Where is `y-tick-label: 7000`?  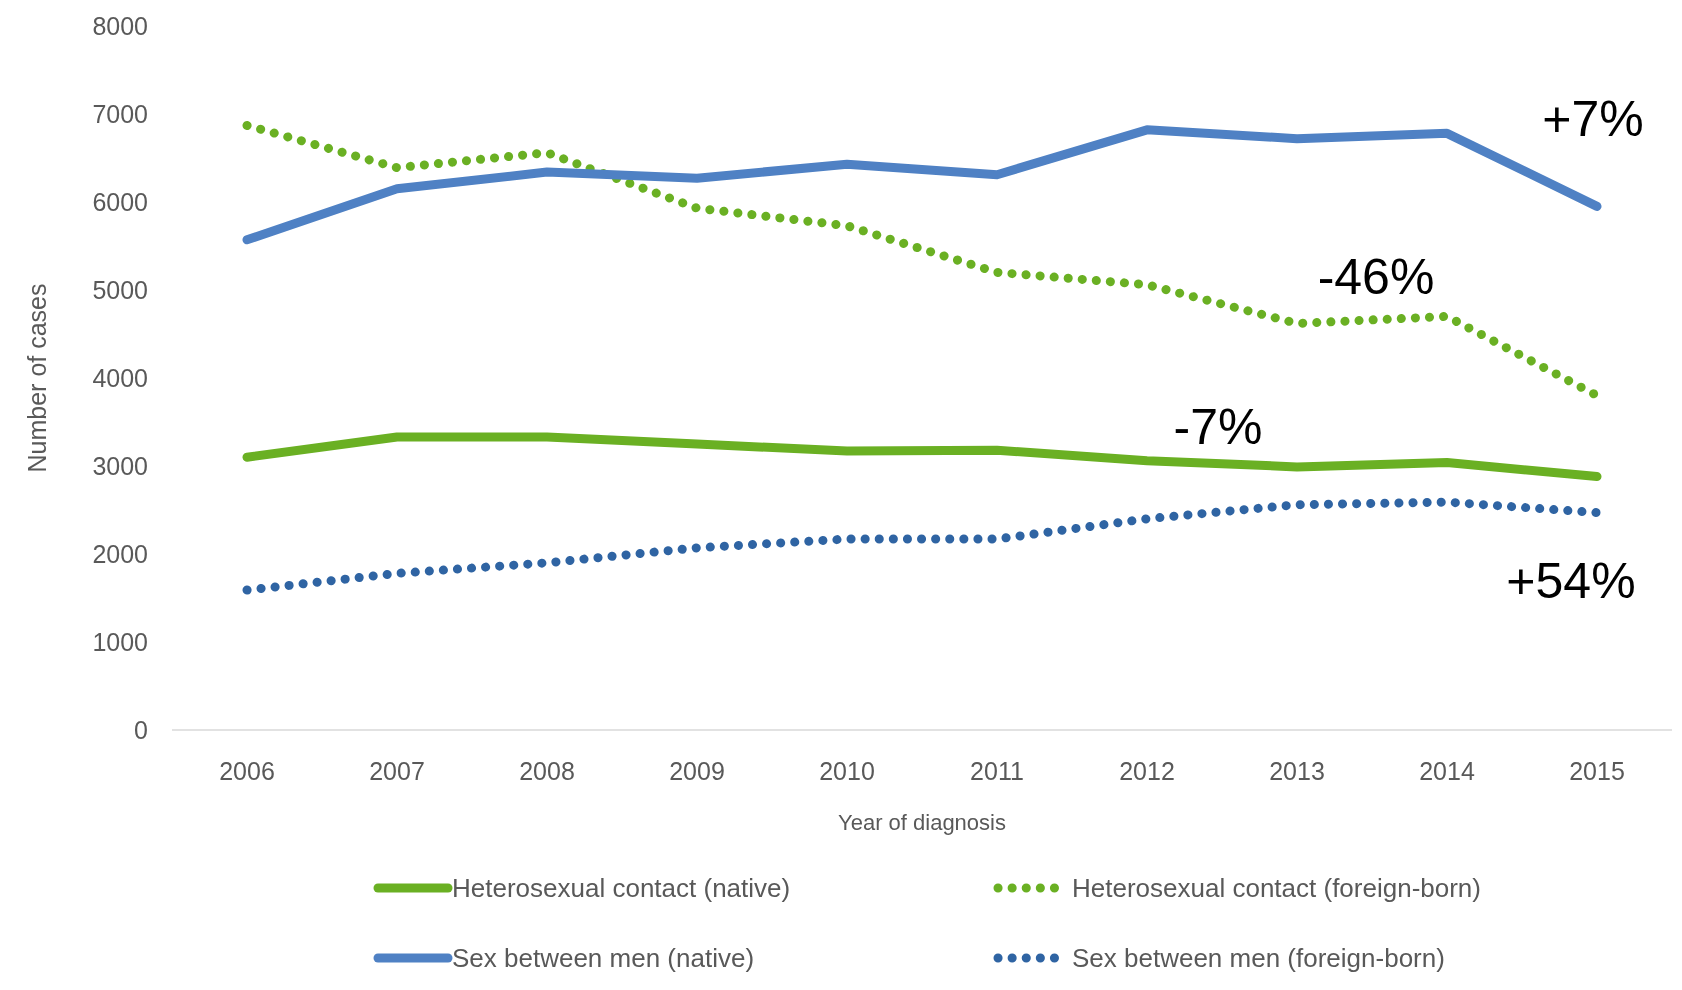
y-tick-label: 7000 is located at coordinates (120, 113).